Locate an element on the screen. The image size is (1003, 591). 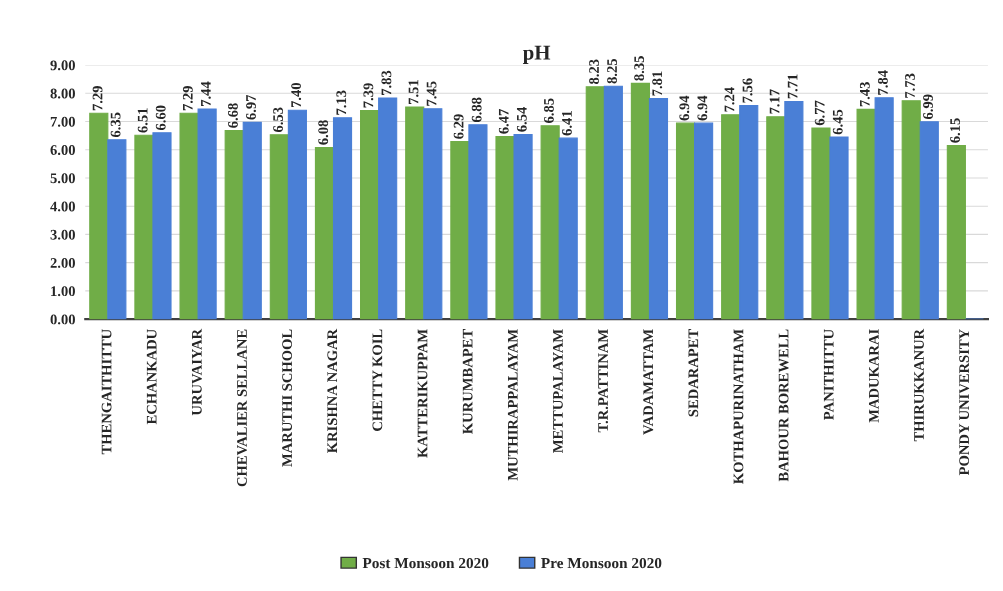
data-label: 7.40 is located at coordinates (296, 95).